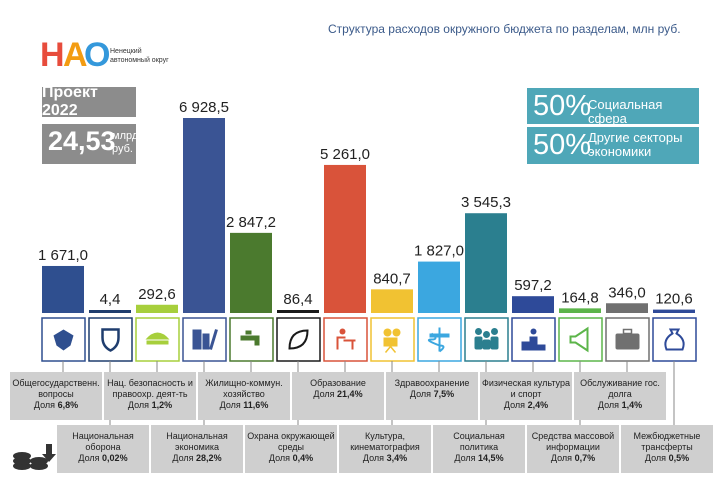 The width and height of the screenshot is (720, 480). I want to click on bar-value-label: 1 671,0, so click(63, 255).